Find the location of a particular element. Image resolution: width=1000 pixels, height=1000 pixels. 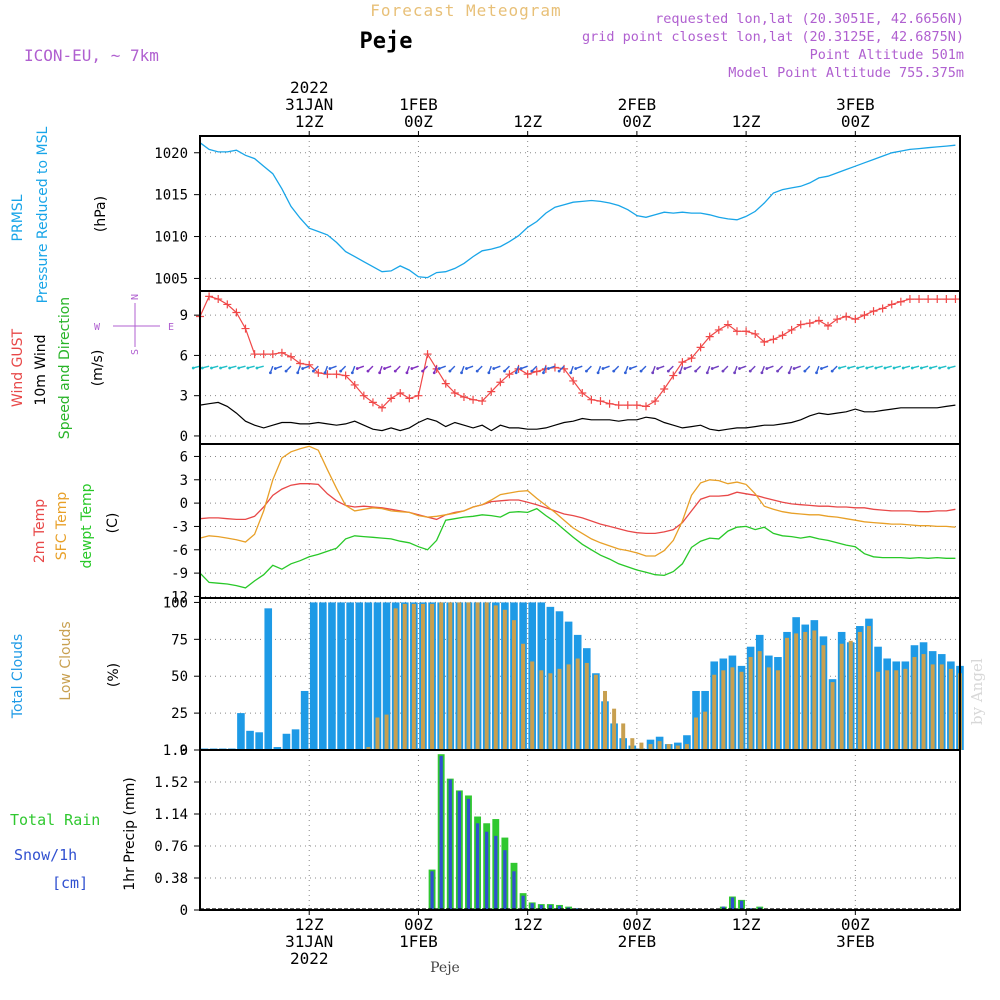

y-tick-label: 1.52 is located at coordinates (171, 783).